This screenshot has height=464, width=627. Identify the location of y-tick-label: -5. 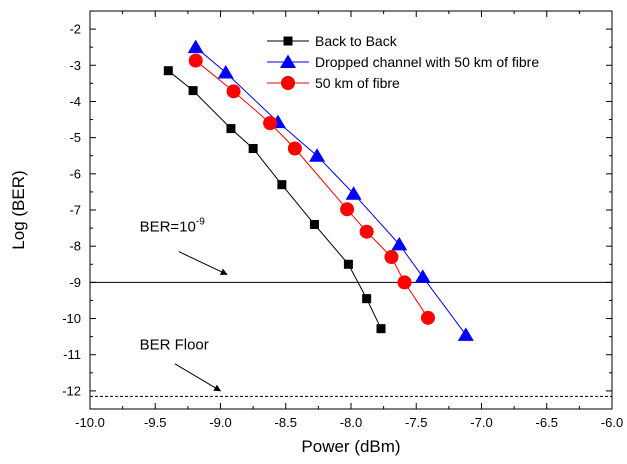
(75, 137).